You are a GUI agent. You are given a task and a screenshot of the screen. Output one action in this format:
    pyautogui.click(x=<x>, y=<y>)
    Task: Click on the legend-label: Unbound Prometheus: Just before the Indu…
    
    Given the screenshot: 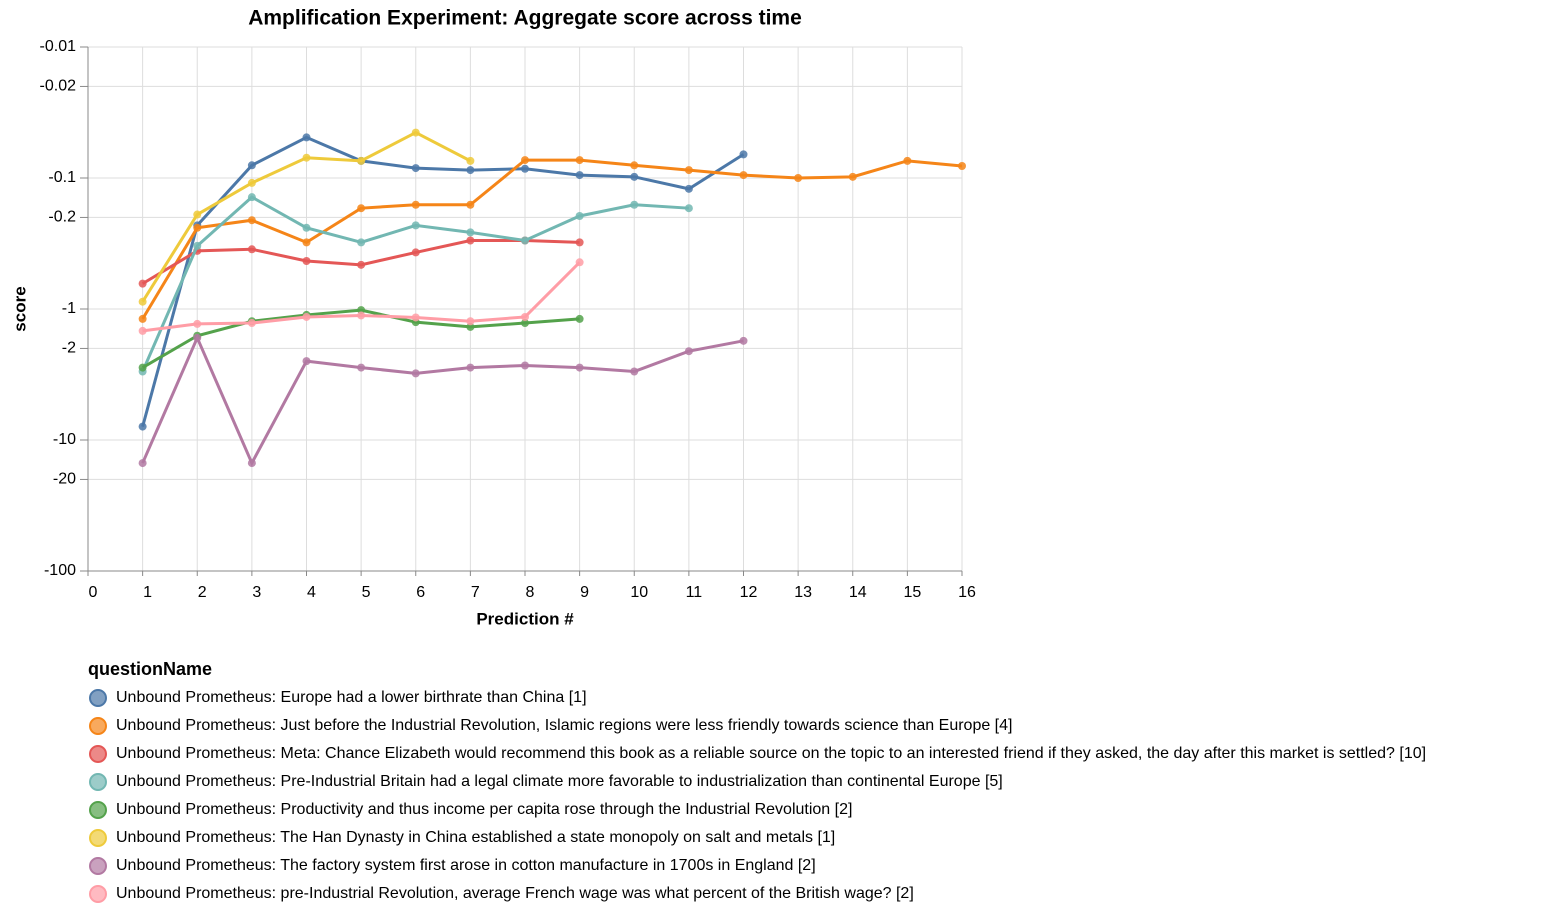 What is the action you would take?
    pyautogui.click(x=564, y=725)
    